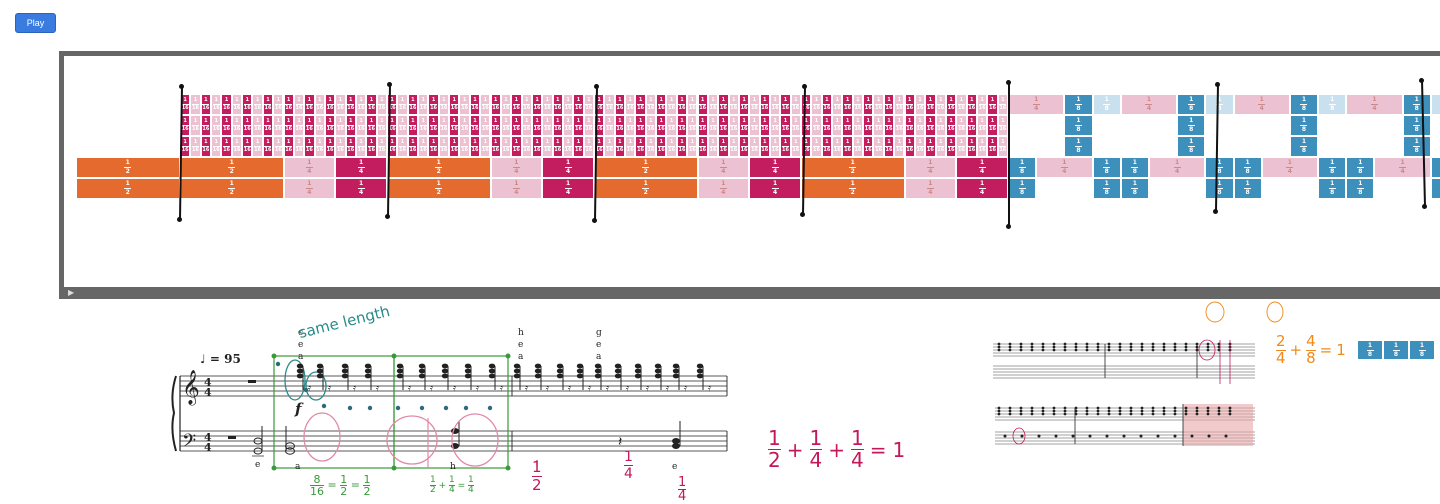  I want to click on dynamic-forte: f, so click(298, 409).